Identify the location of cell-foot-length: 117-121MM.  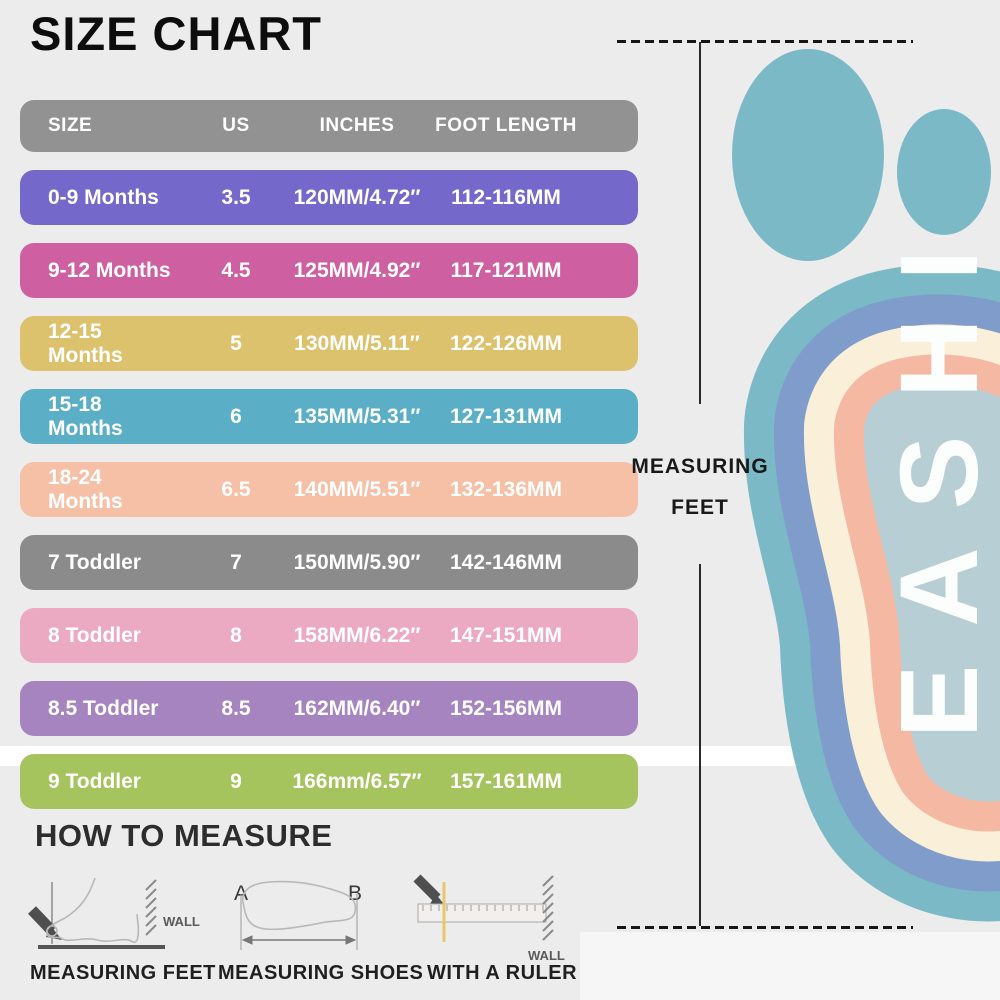
(506, 270).